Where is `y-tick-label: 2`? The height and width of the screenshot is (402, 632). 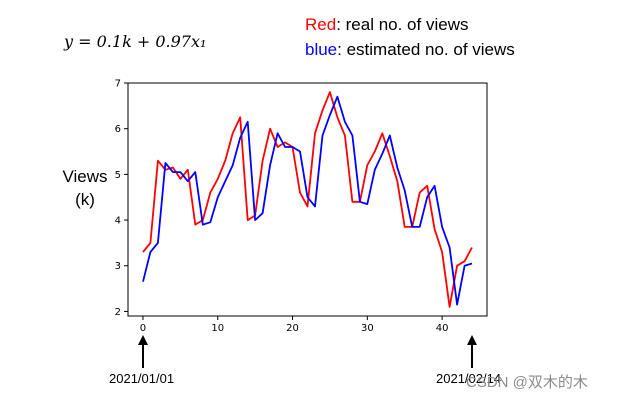 y-tick-label: 2 is located at coordinates (118, 312).